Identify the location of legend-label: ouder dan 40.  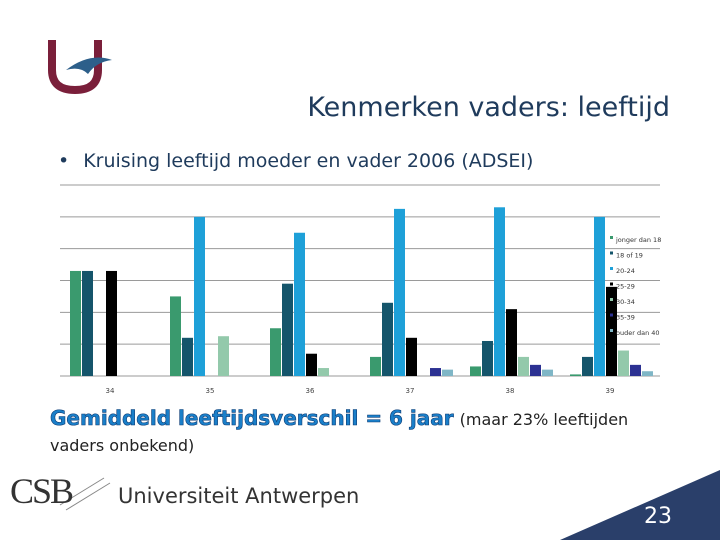
(638, 333).